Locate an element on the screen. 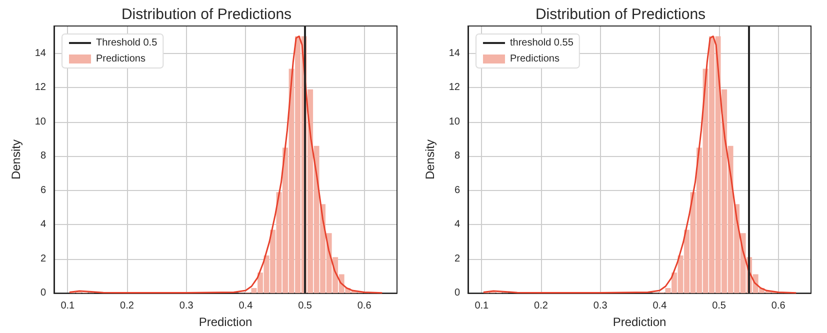 This screenshot has width=827, height=333. ref-line-label: threshold 0.55 is located at coordinates (542, 43).